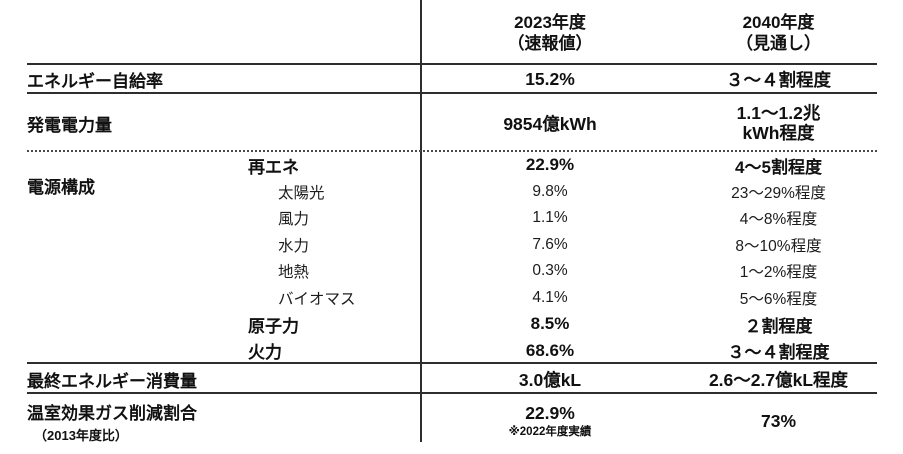  I want to click on value-2023-note: ※2022年度実績, so click(550, 432).